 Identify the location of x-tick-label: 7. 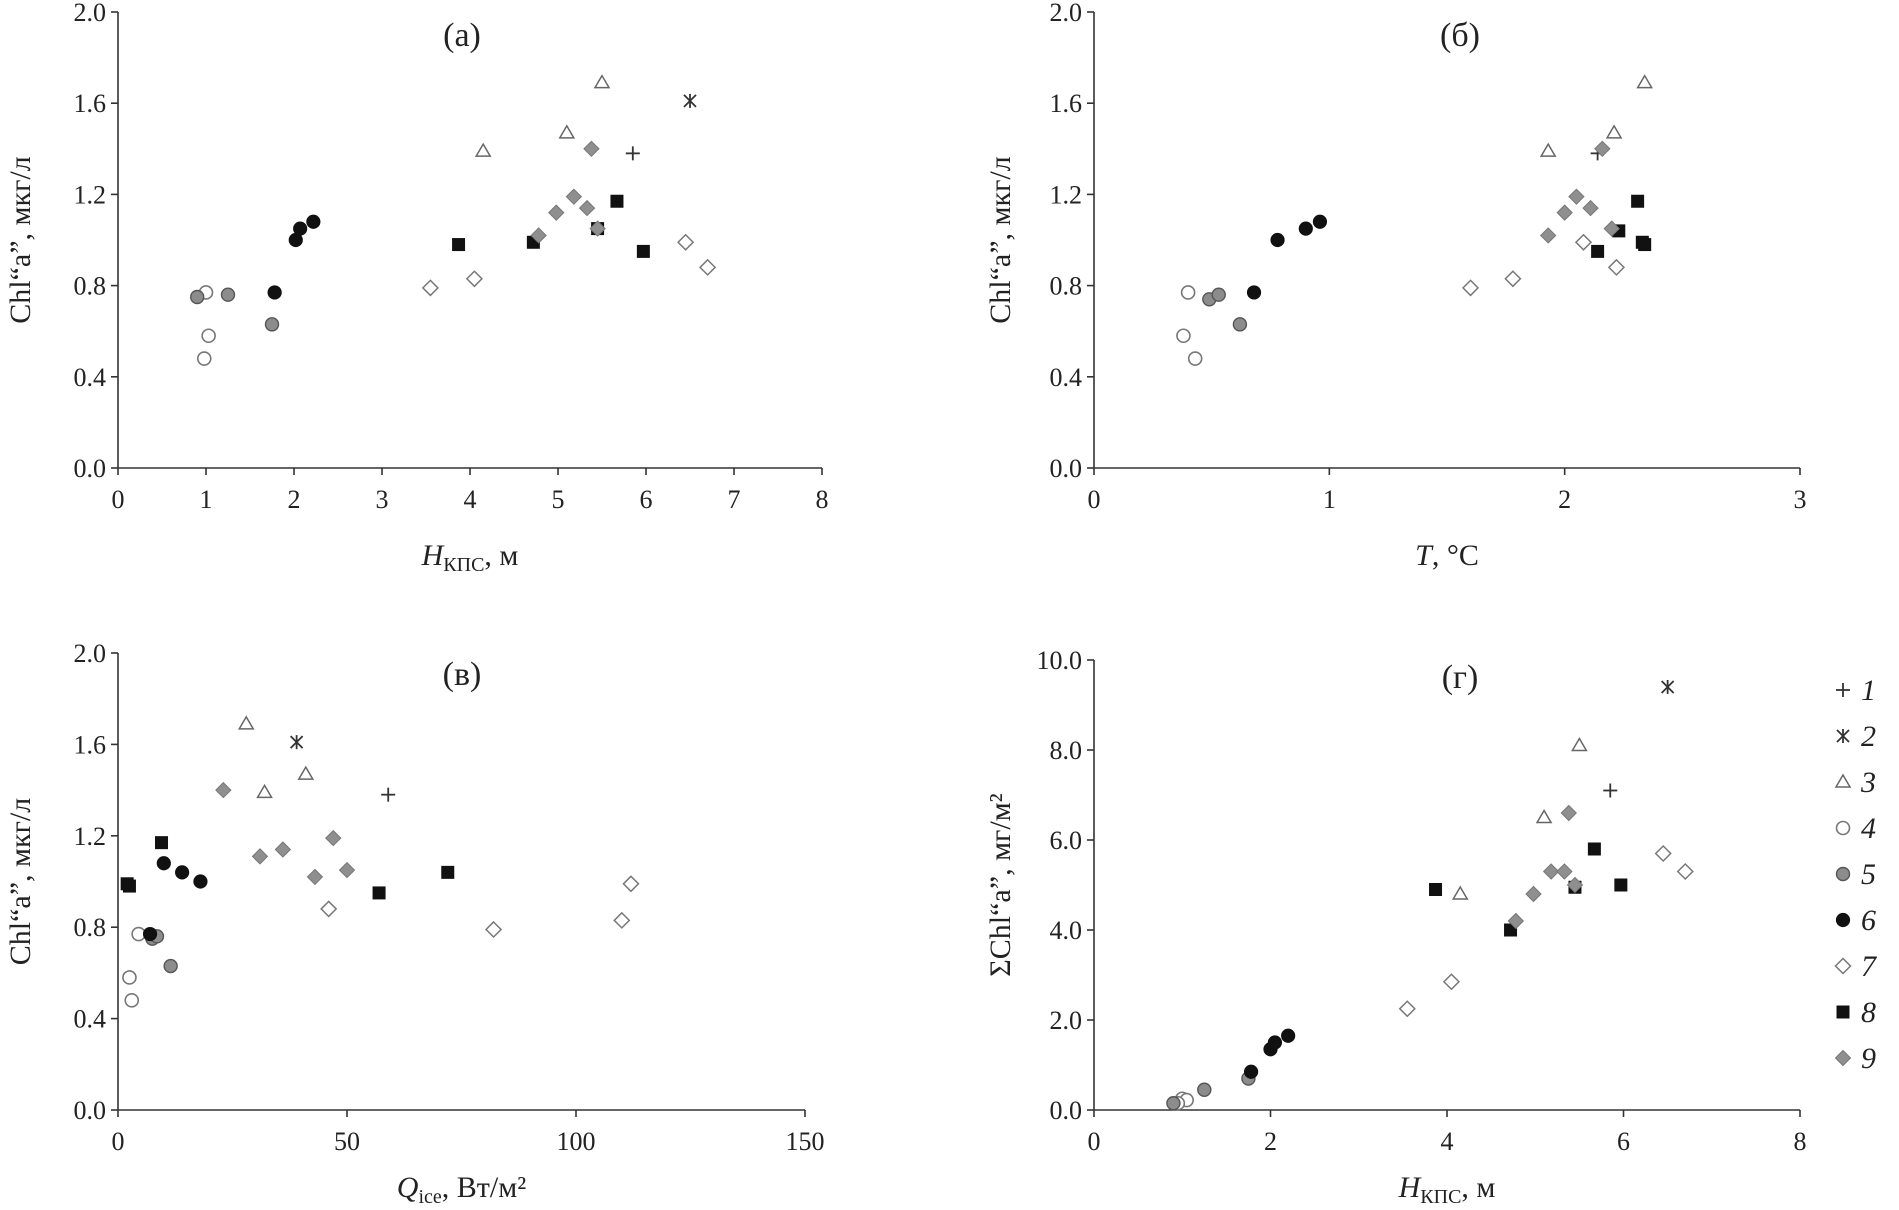
(734, 499).